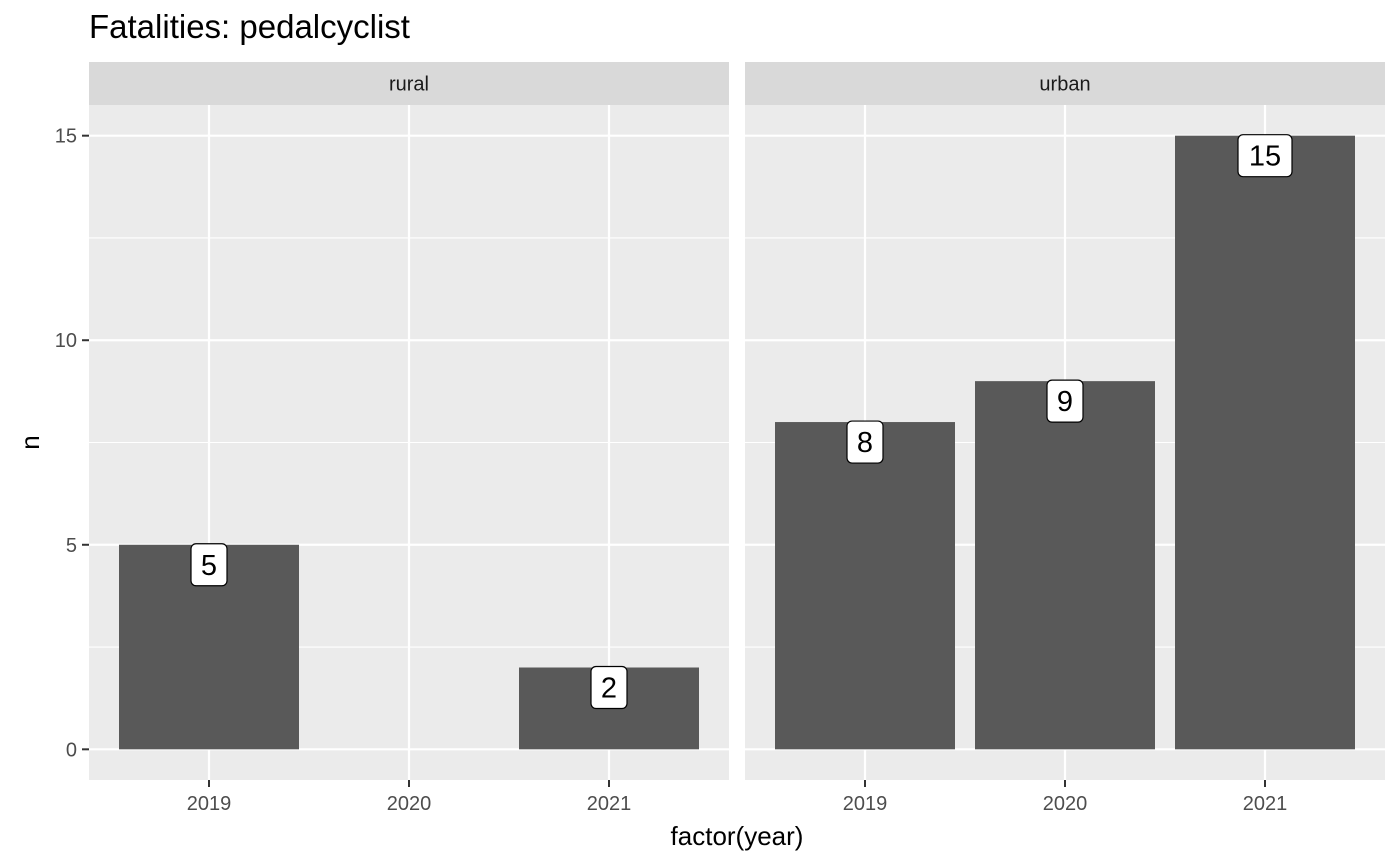 The height and width of the screenshot is (865, 1400). I want to click on y-axis-title: n, so click(30, 442).